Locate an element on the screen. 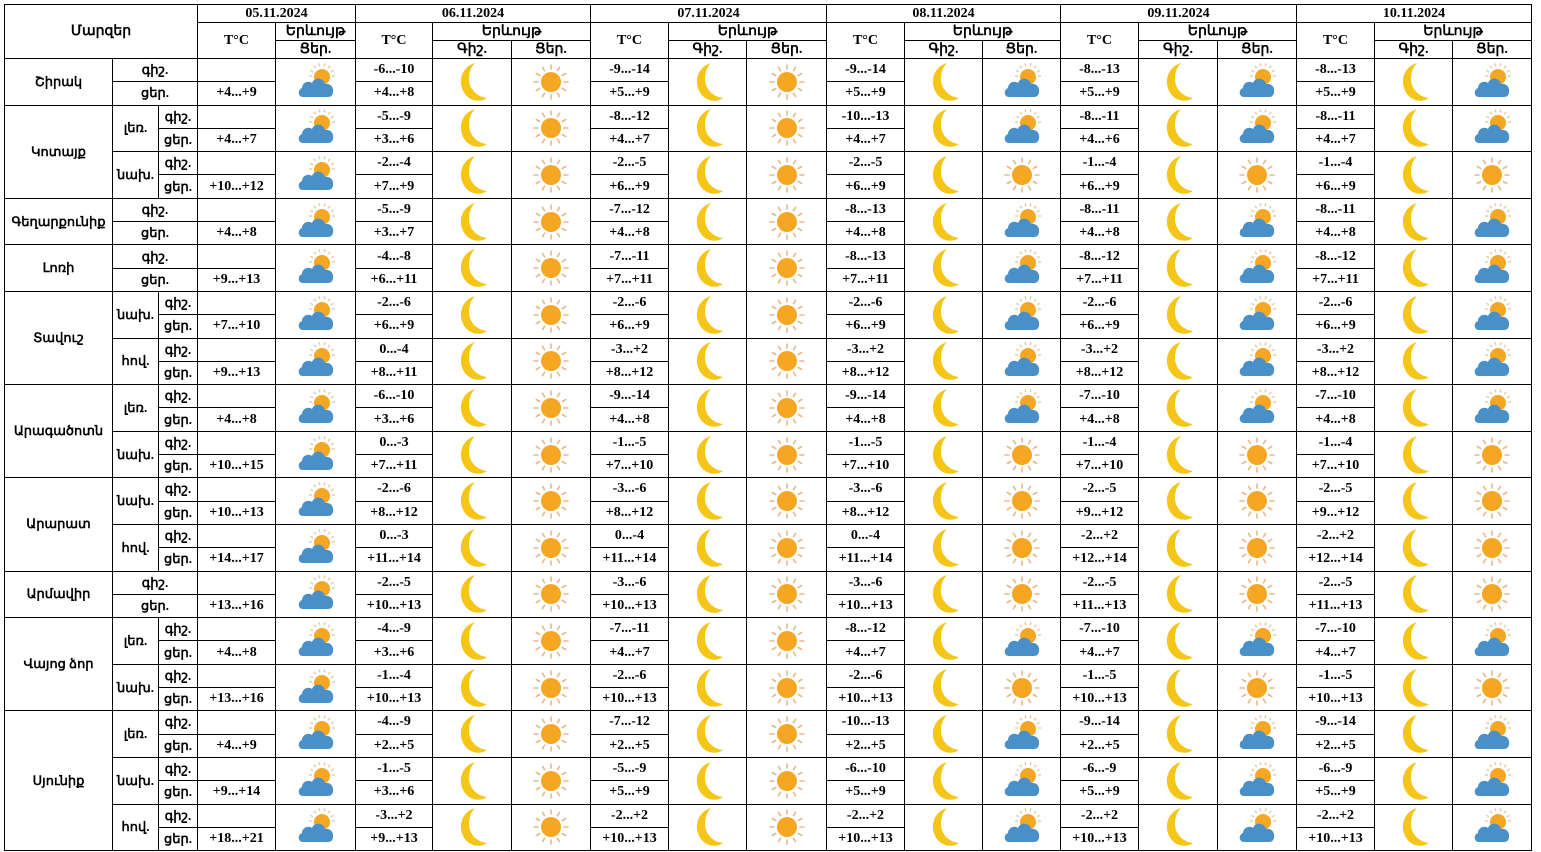 This screenshot has height=852, width=1541. day-temp: +11...+14 is located at coordinates (629, 559).